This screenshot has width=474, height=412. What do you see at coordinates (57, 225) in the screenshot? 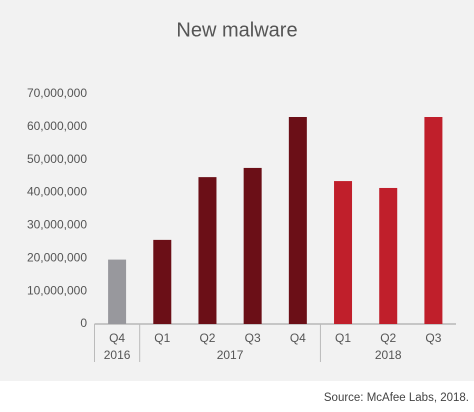
I see `y-tick-label: 30,000,000` at bounding box center [57, 225].